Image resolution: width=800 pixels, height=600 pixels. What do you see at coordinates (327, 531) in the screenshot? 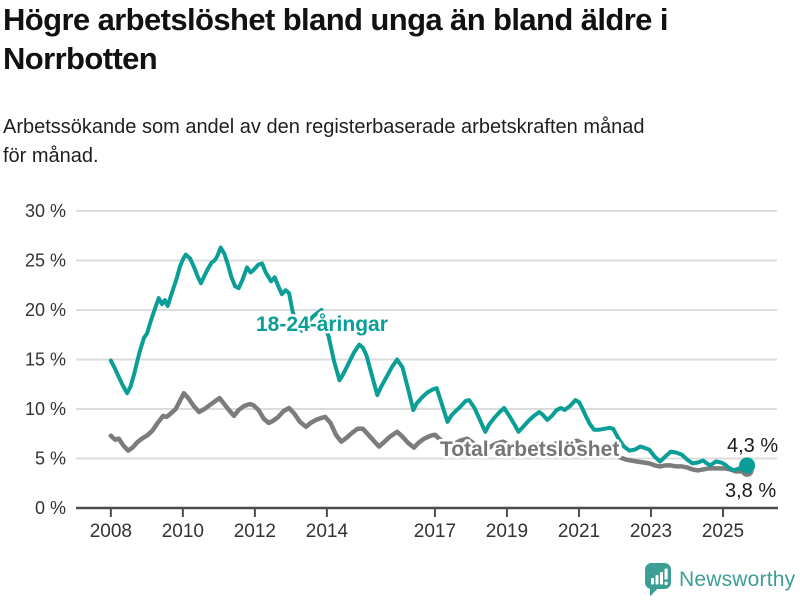
I see `x-axis-tick-label: 2014` at bounding box center [327, 531].